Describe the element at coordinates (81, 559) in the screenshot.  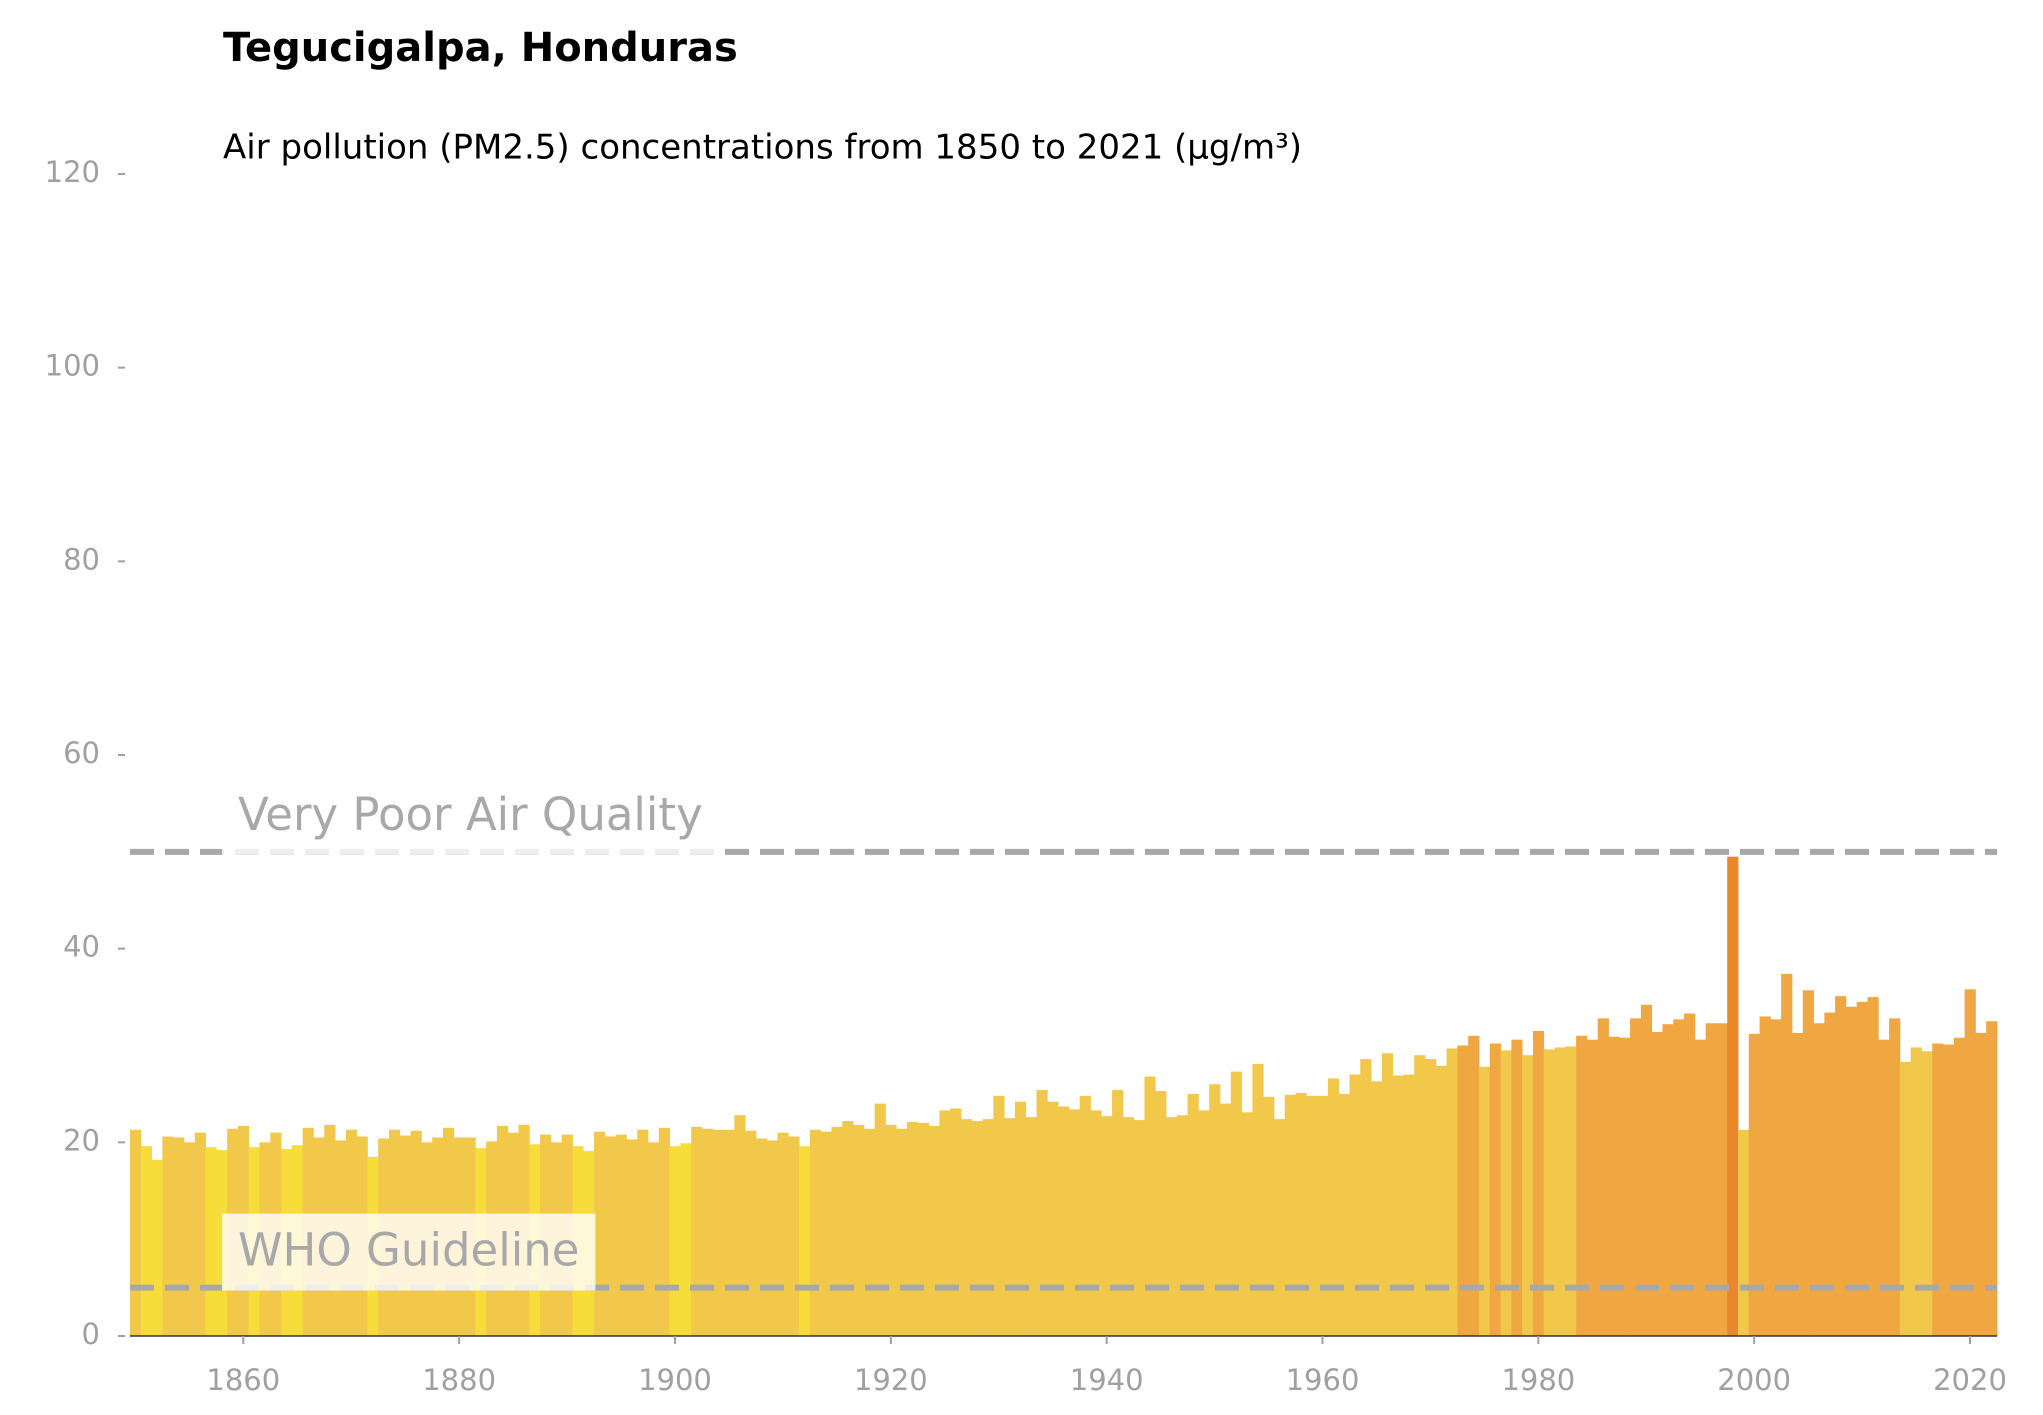
I see `y-tick-label: 80` at that location.